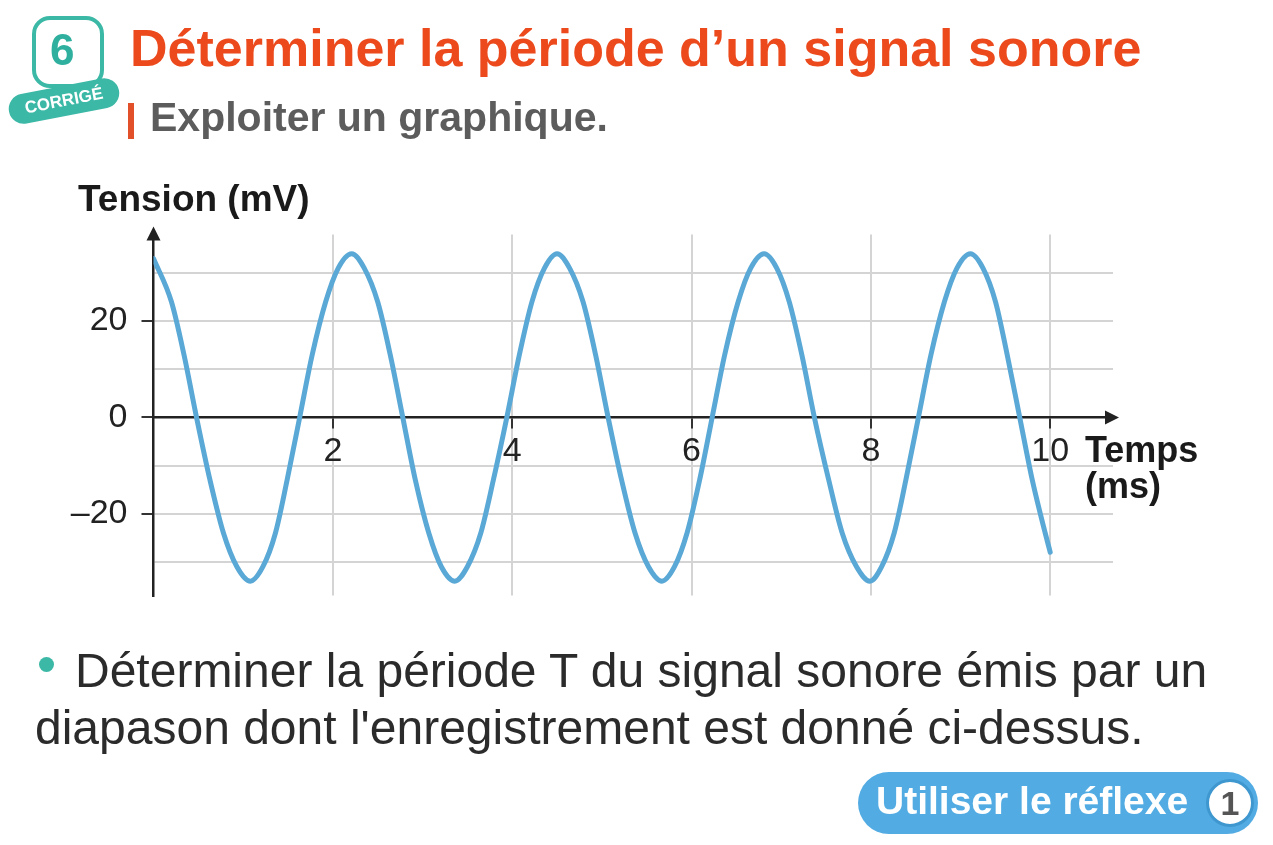  I want to click on y-axis-title: Tension (mV), so click(194, 198).